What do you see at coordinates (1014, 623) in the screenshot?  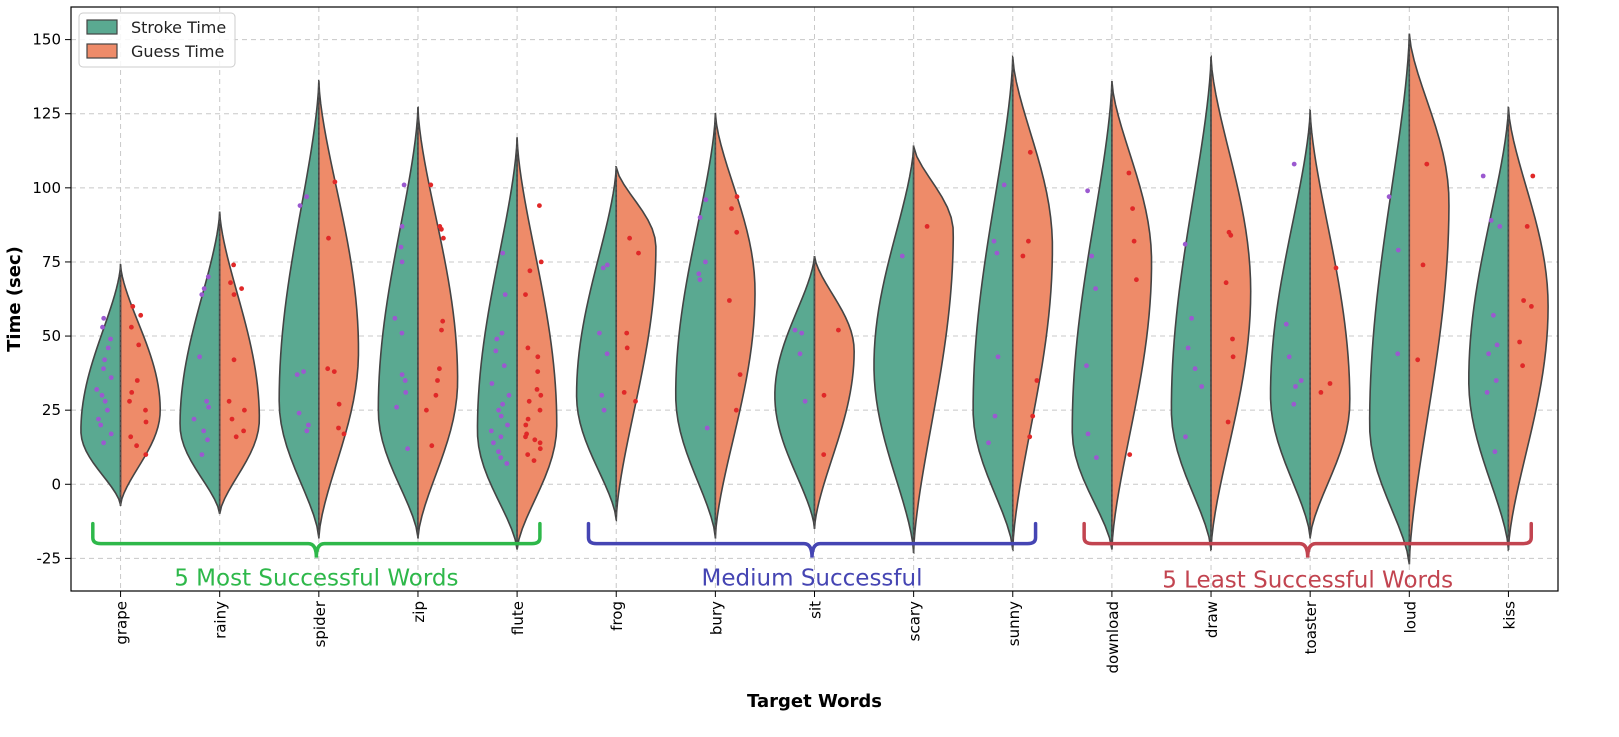 I see `x-tick-label: sunny` at bounding box center [1014, 623].